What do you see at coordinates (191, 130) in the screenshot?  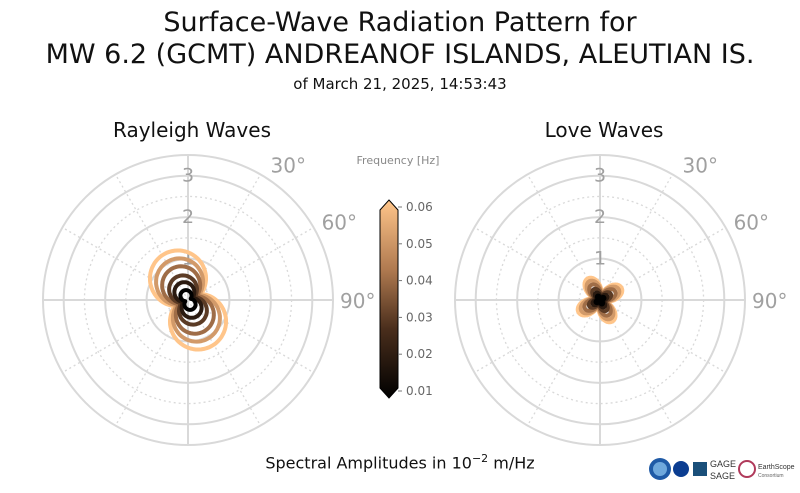 I see `rayleigh-panel-title: Rayleigh Waves` at bounding box center [191, 130].